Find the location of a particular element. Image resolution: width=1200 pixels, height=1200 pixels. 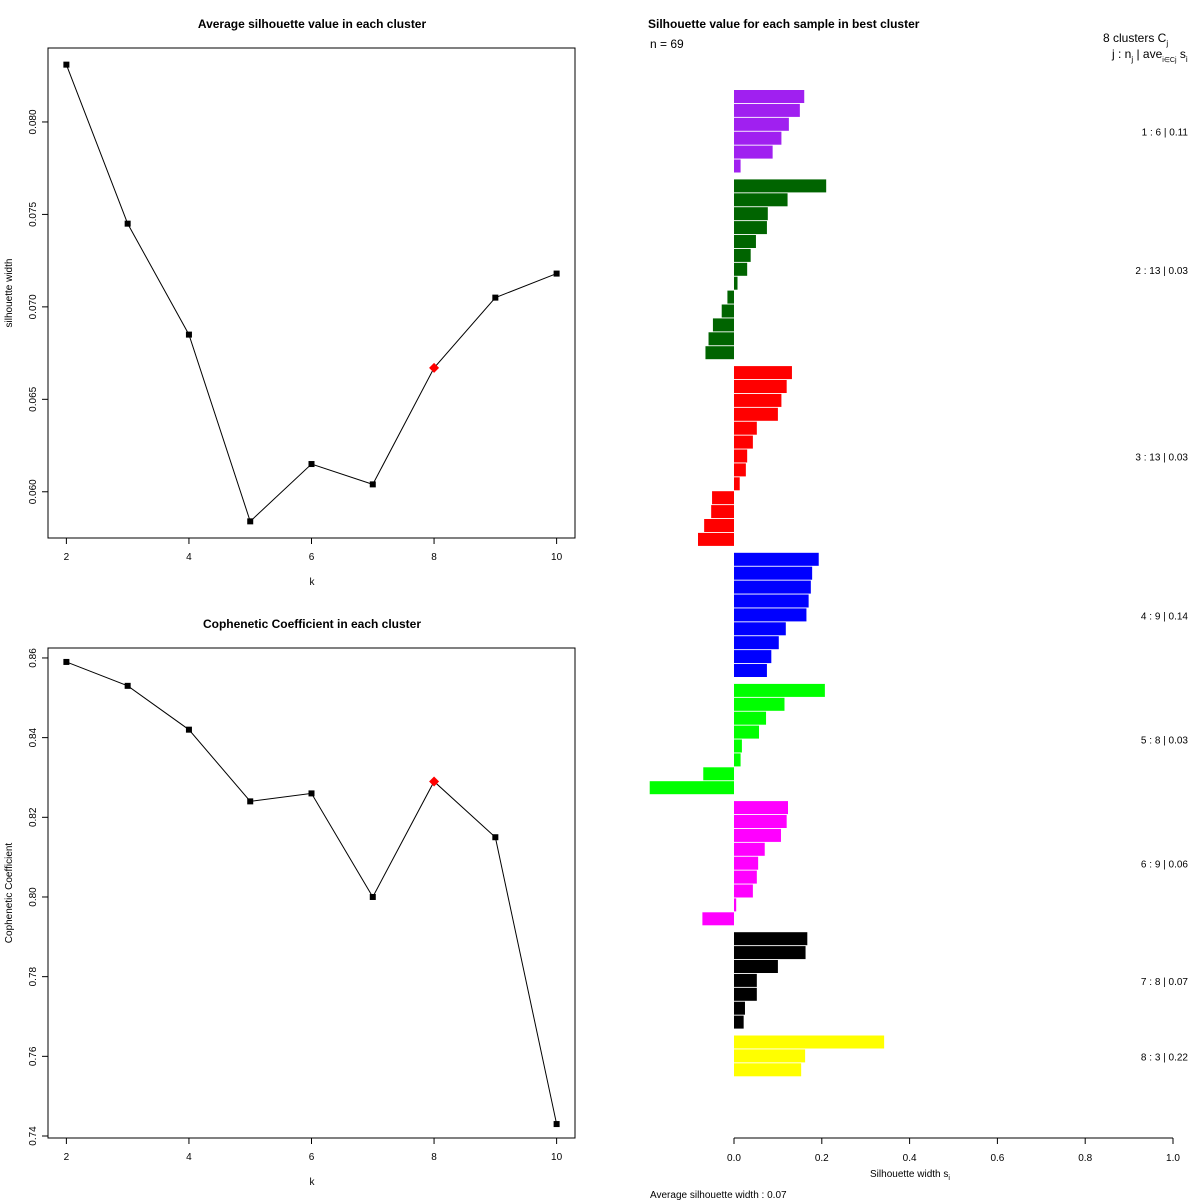

y-ticks: 0.74 0.76 0.78 0.80 0.82 0.84 0.86 is located at coordinates (38, 897).